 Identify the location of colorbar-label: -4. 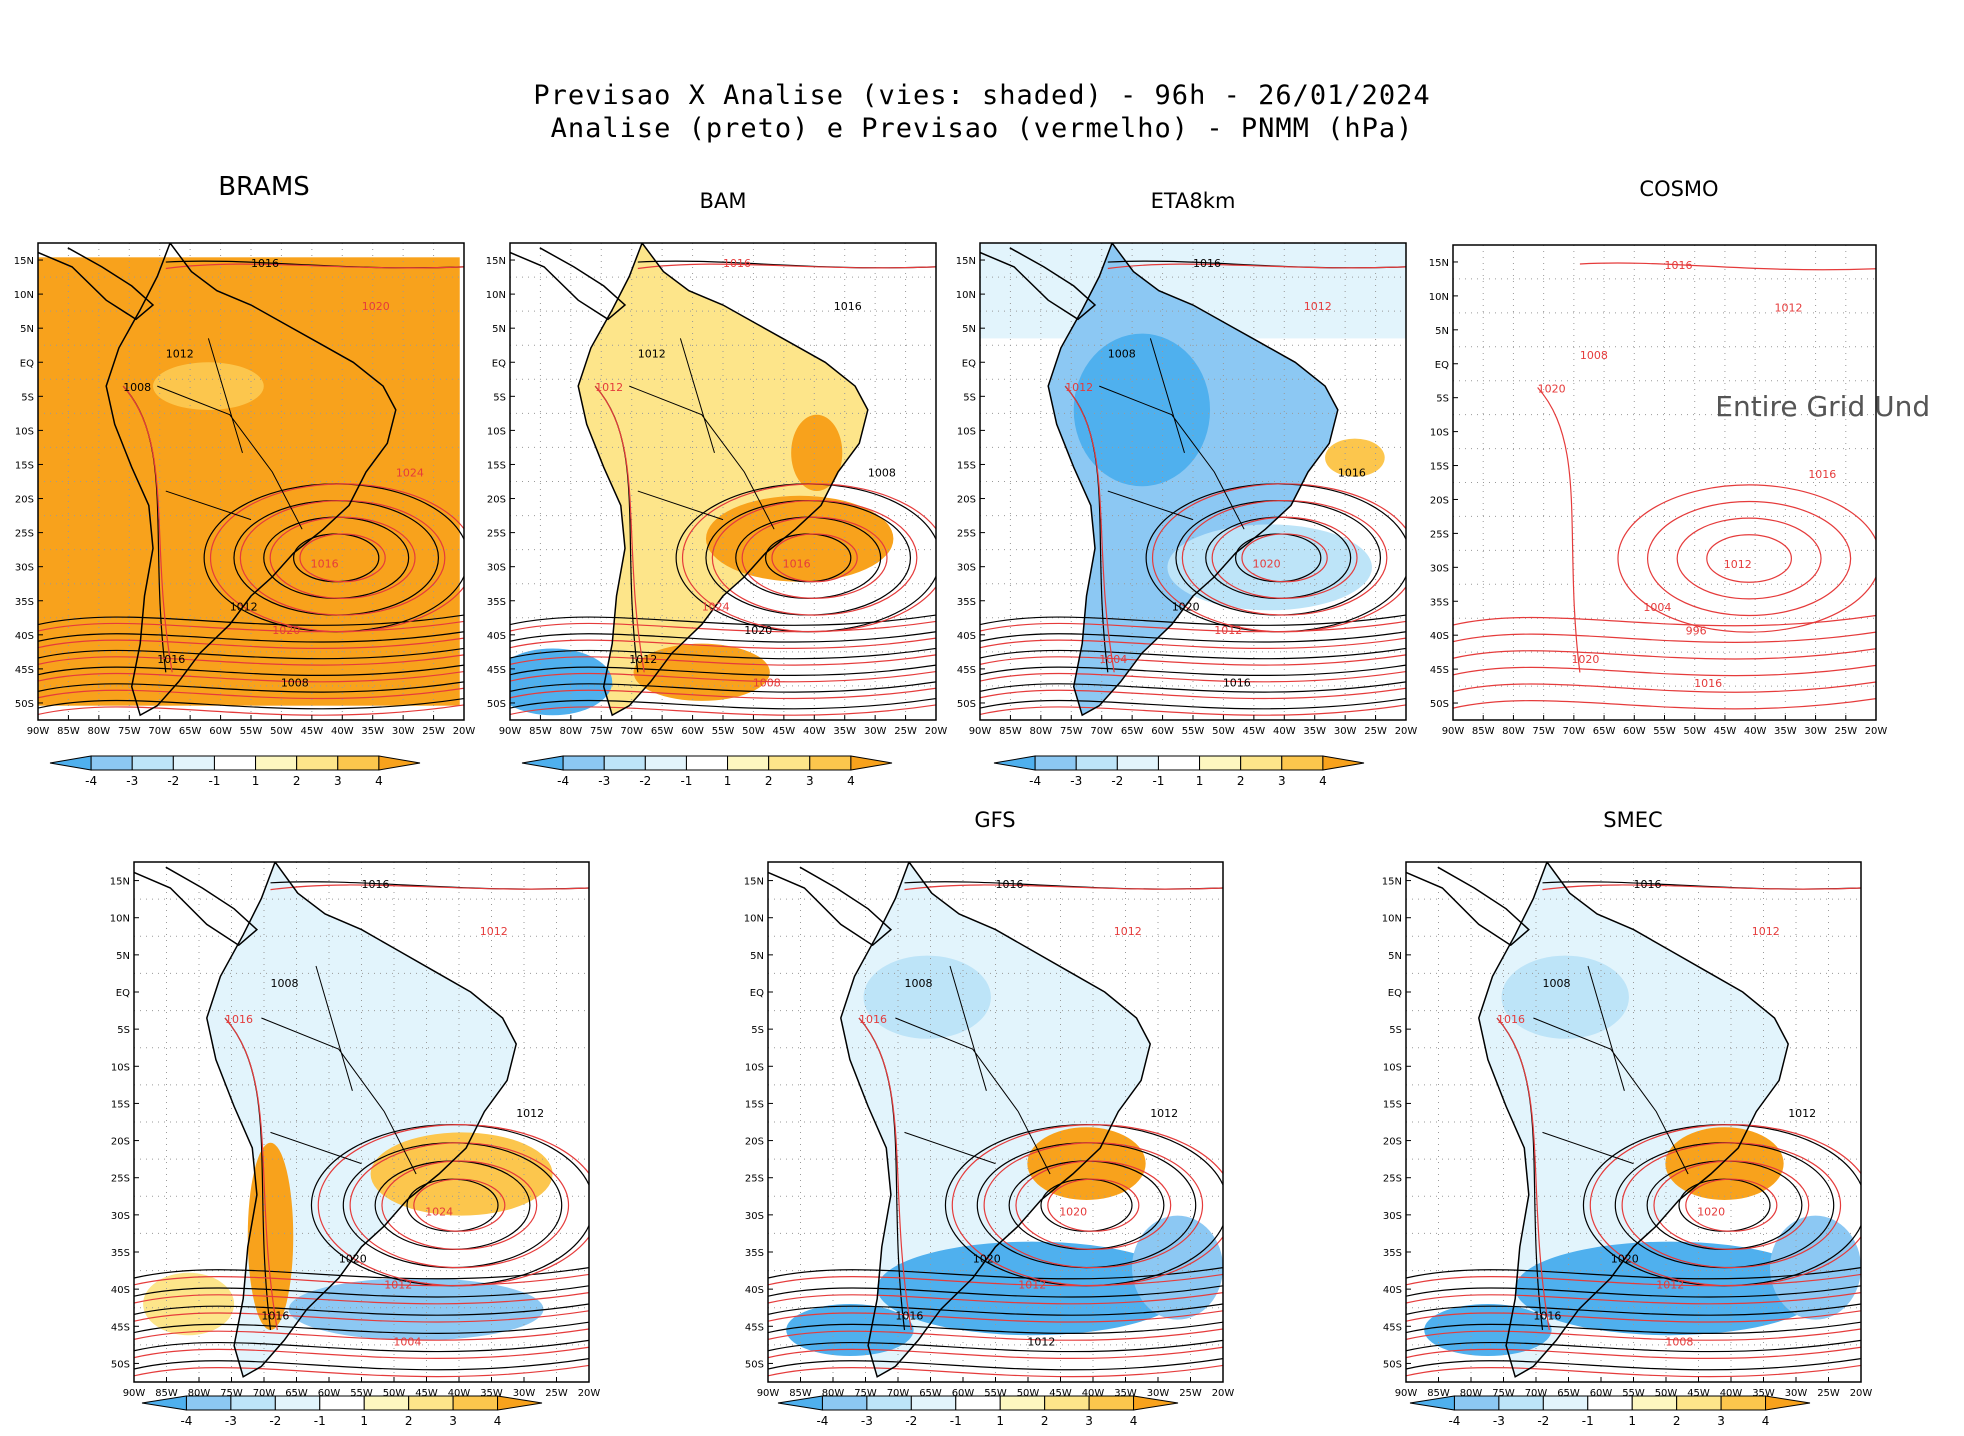
(1035, 781).